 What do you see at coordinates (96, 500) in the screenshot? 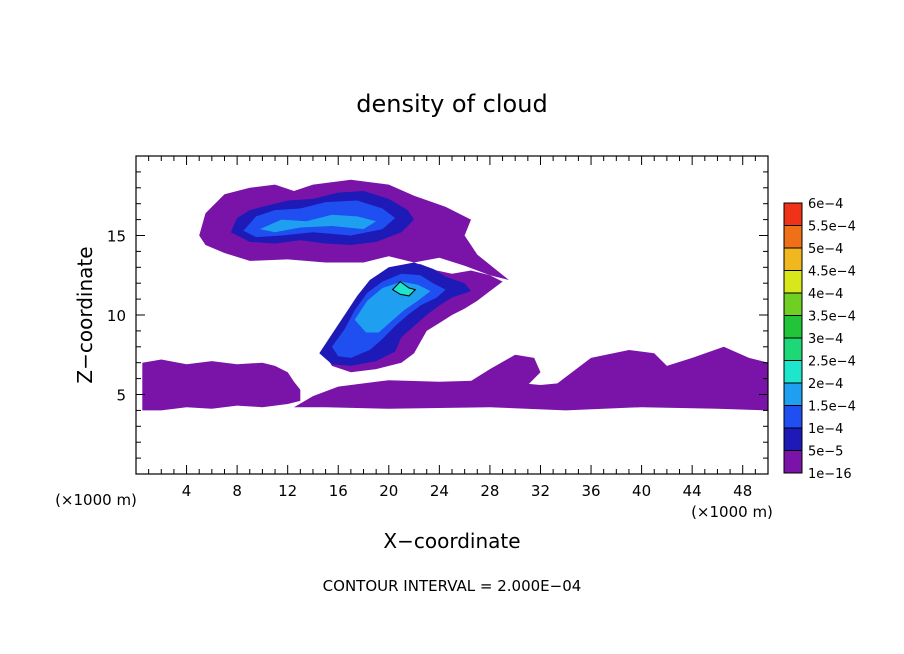
I see `x-unit-left: (×1000 m)` at bounding box center [96, 500].